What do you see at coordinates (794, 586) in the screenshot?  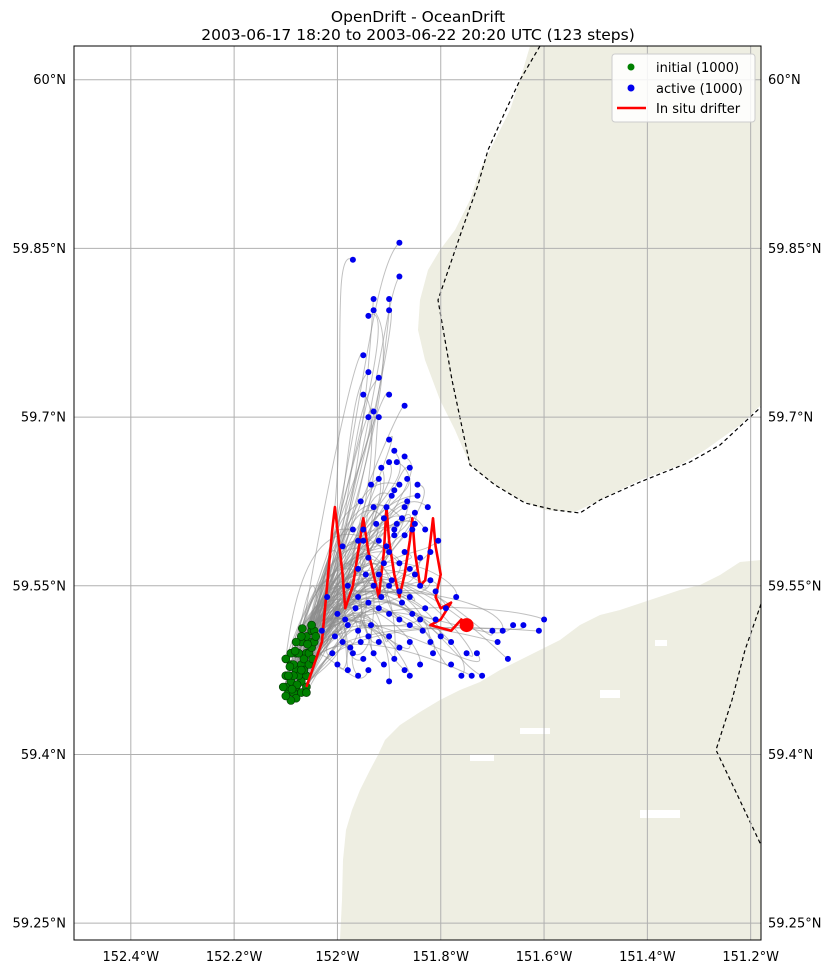 I see `y-tick-label-right: 59.55°N` at bounding box center [794, 586].